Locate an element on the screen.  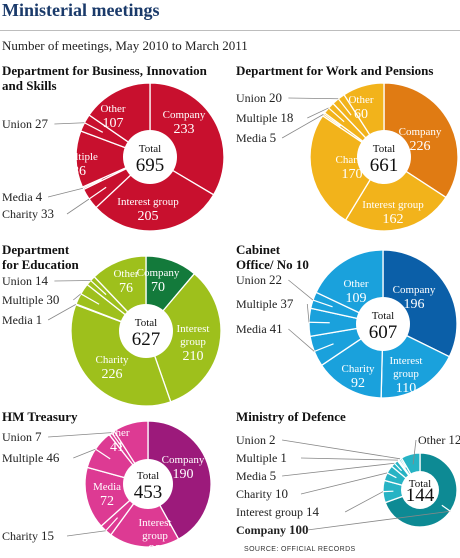
slice-label-interest-group: Interest group 82 is located at coordinates (155, 537).